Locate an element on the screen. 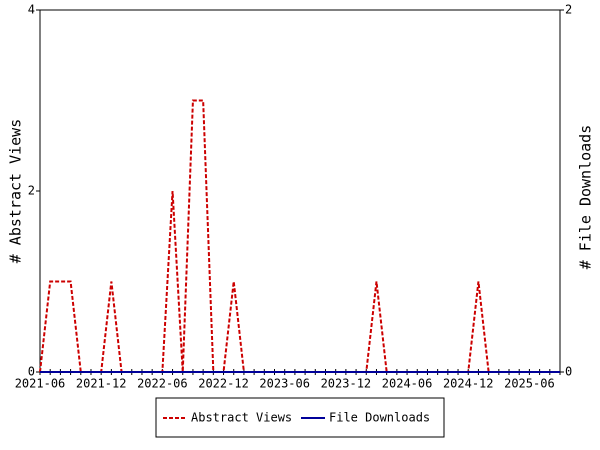  x-tick-label: 2021-06 is located at coordinates (40, 384).